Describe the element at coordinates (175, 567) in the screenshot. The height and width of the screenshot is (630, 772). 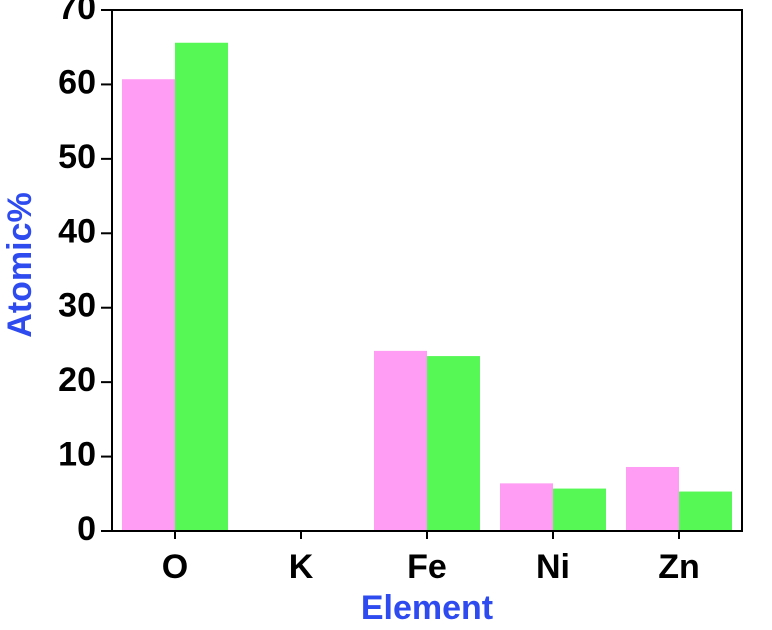
I see `x-tick-label: O` at that location.